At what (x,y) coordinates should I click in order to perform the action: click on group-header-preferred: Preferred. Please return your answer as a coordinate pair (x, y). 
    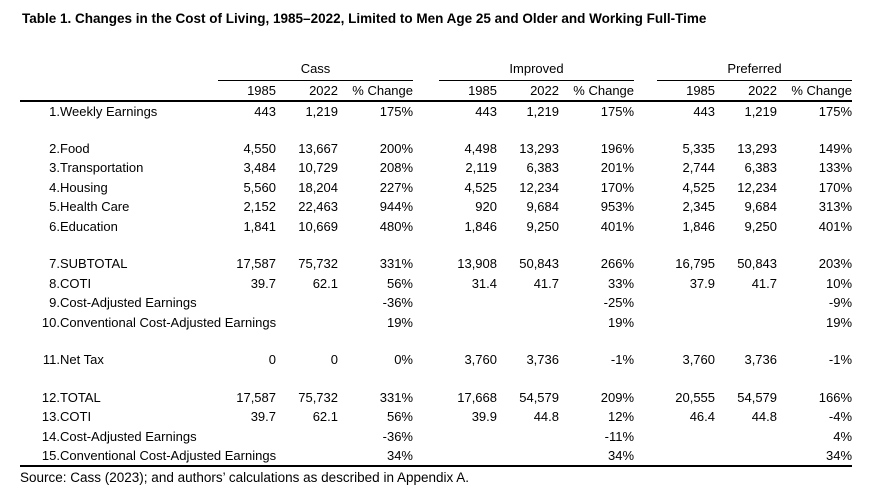
    Looking at the image, I should click on (755, 69).